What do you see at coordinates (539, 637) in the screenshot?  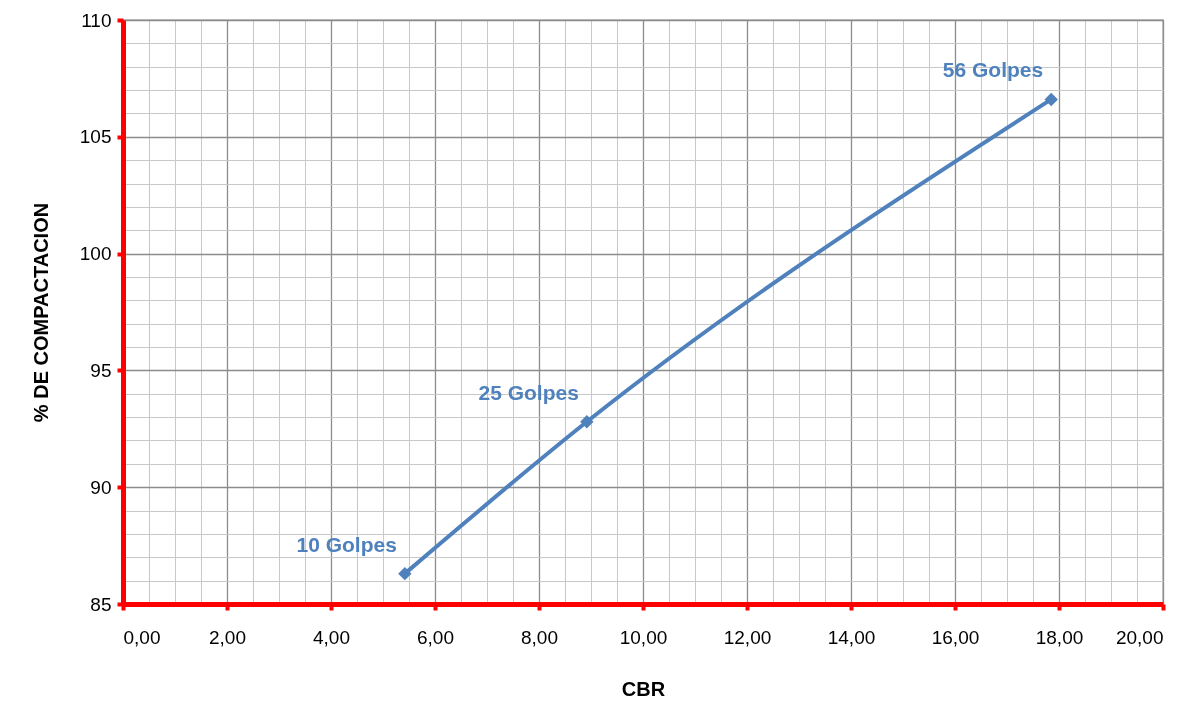 I see `x-tick-label: 8,00` at bounding box center [539, 637].